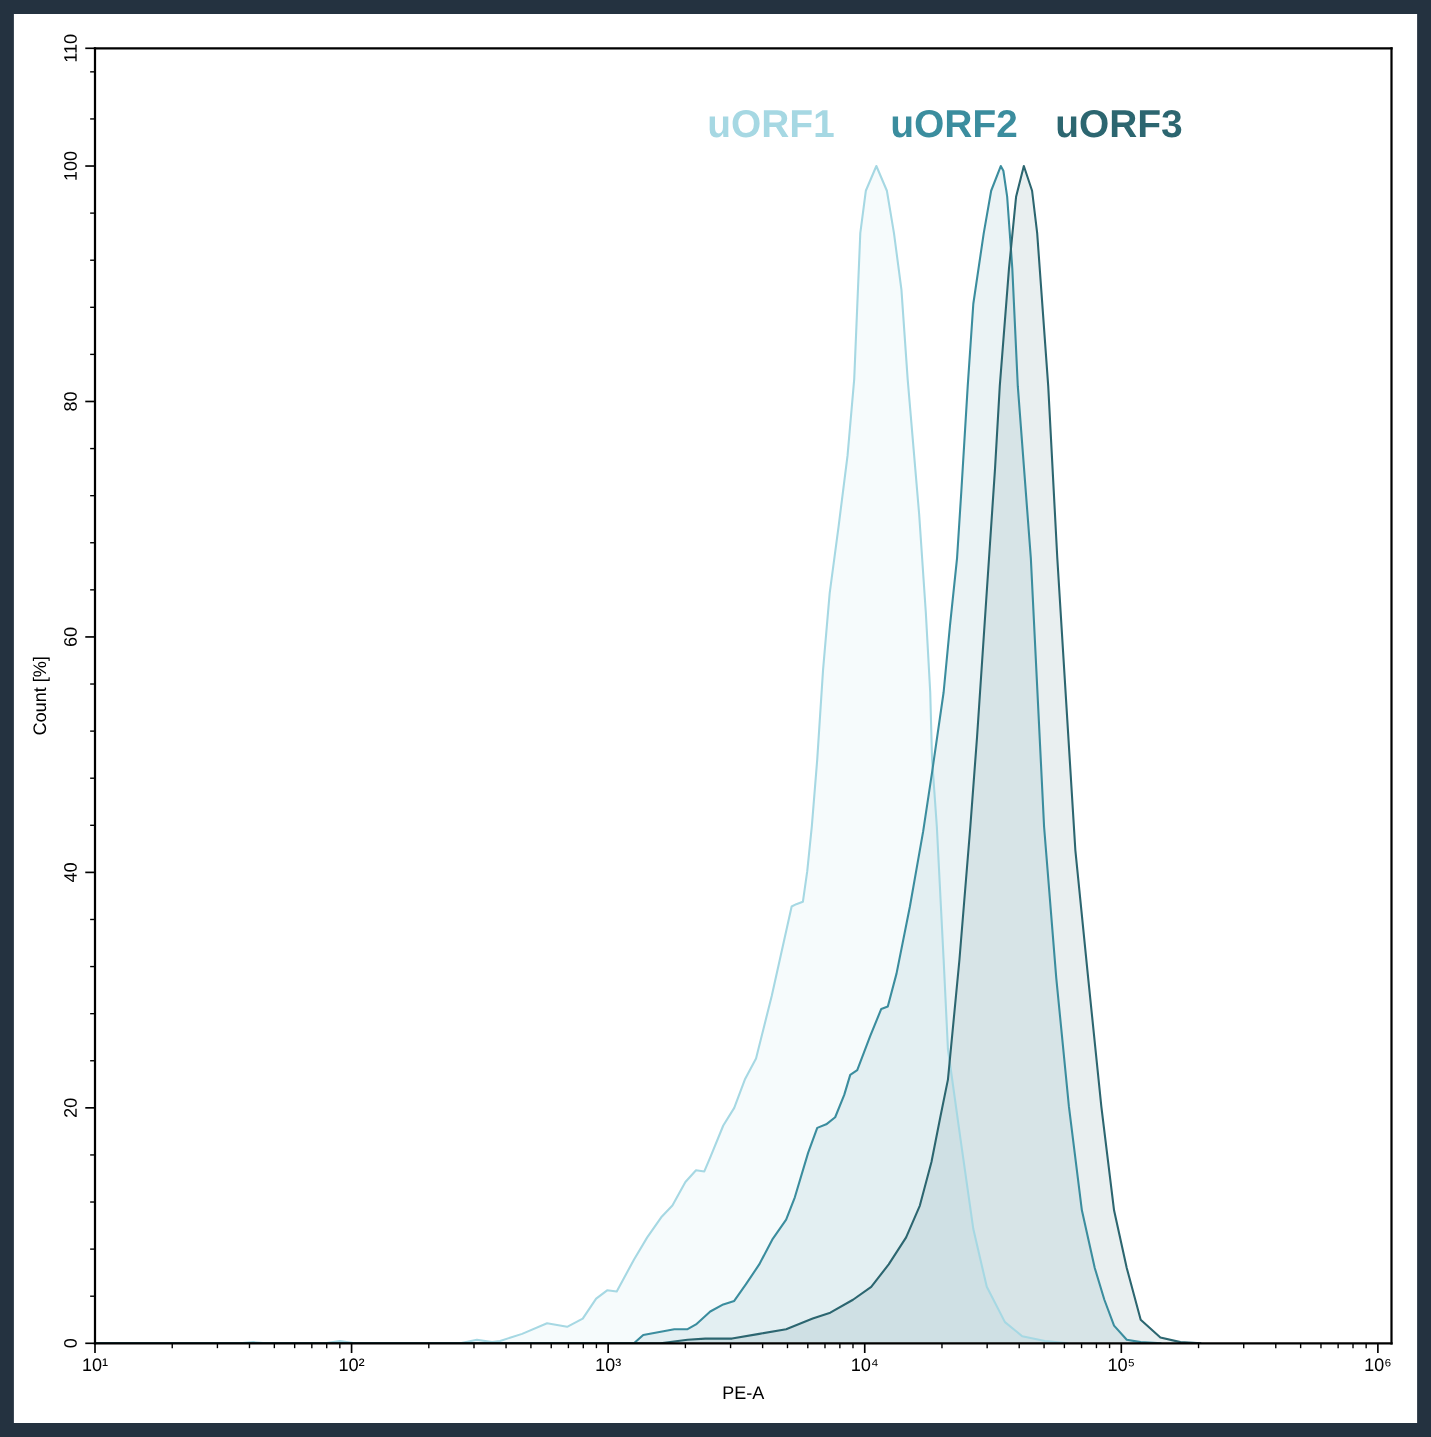  What do you see at coordinates (70, 1343) in the screenshot?
I see `y-tick-label: 0` at bounding box center [70, 1343].